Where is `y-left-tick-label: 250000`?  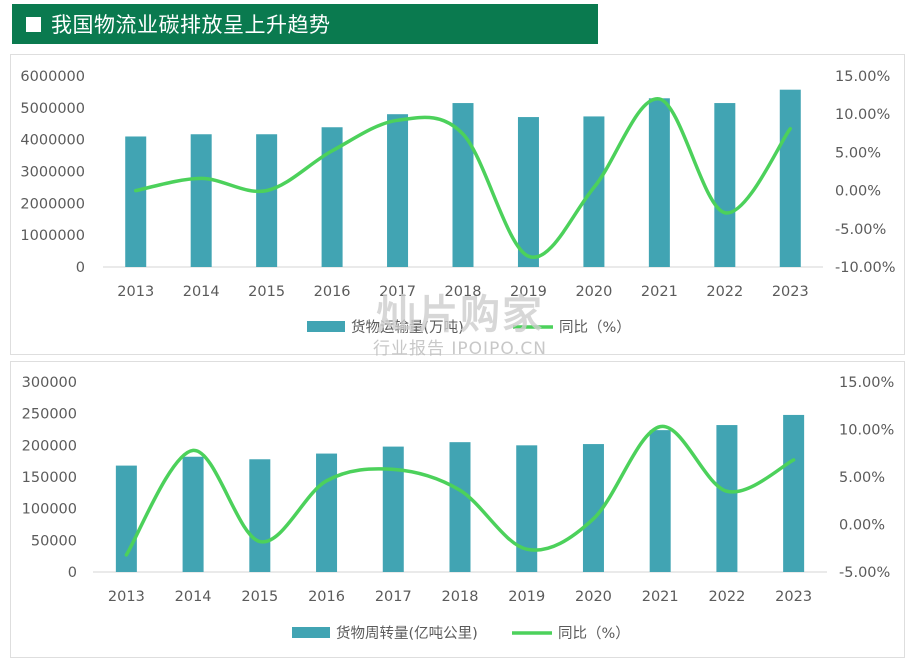 y-left-tick-label: 250000 is located at coordinates (49, 415).